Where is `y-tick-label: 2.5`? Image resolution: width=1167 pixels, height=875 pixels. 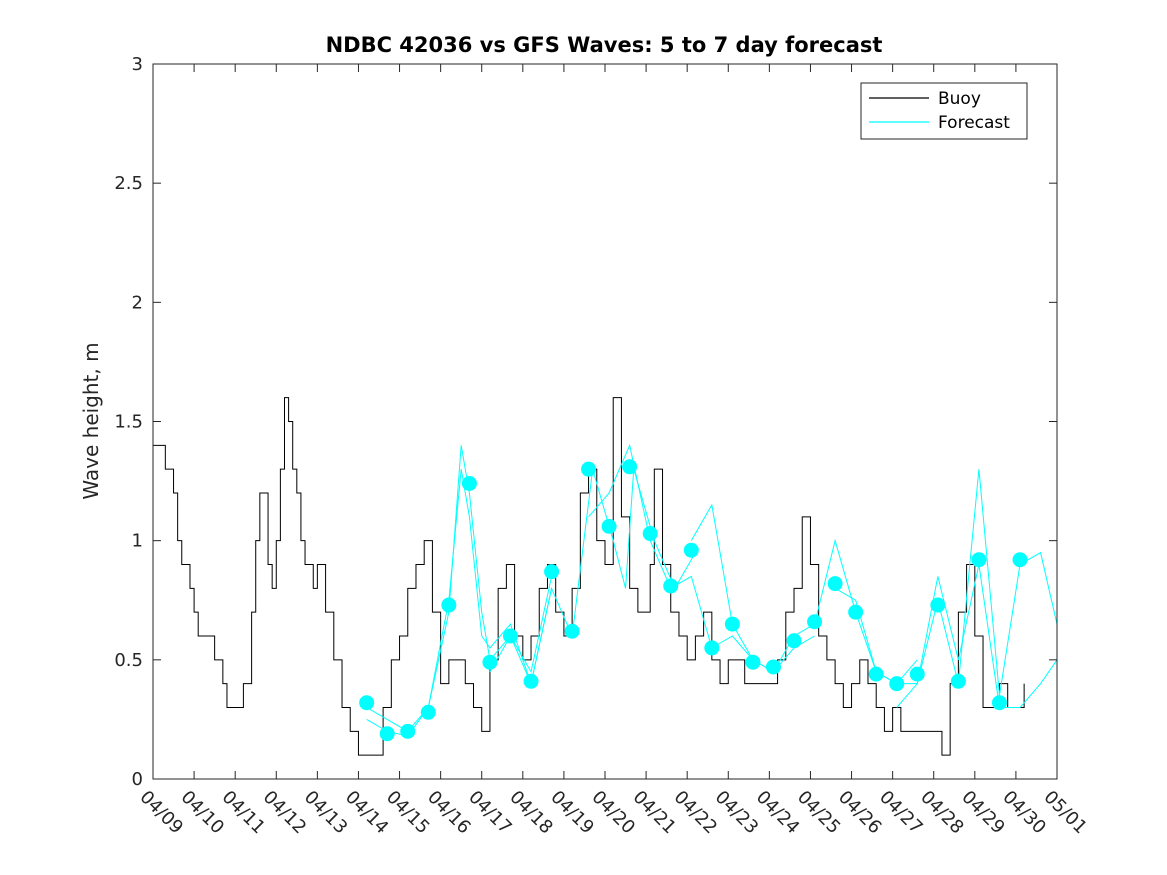 y-tick-label: 2.5 is located at coordinates (128, 183).